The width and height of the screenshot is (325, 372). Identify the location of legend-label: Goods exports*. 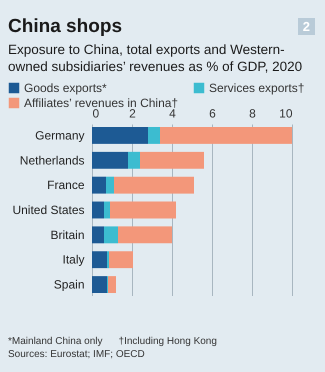
(66, 88).